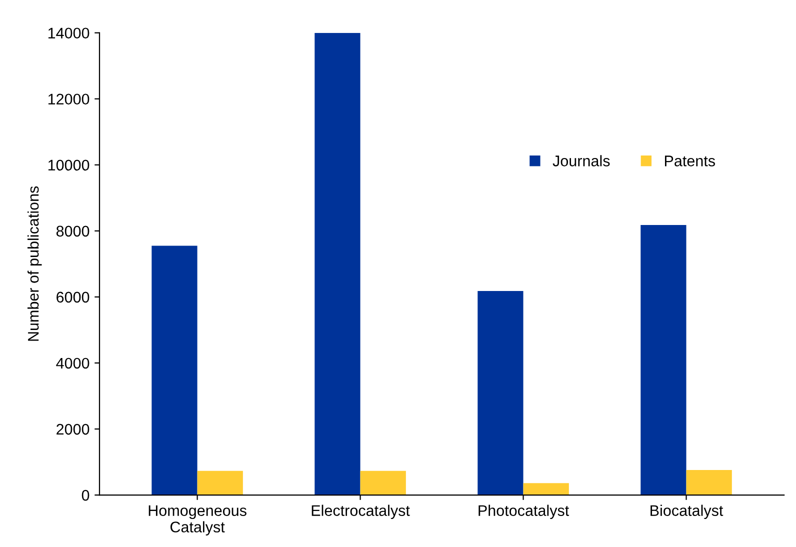 This screenshot has width=796, height=547. Describe the element at coordinates (689, 161) in the screenshot. I see `legend-label: Patents` at that location.